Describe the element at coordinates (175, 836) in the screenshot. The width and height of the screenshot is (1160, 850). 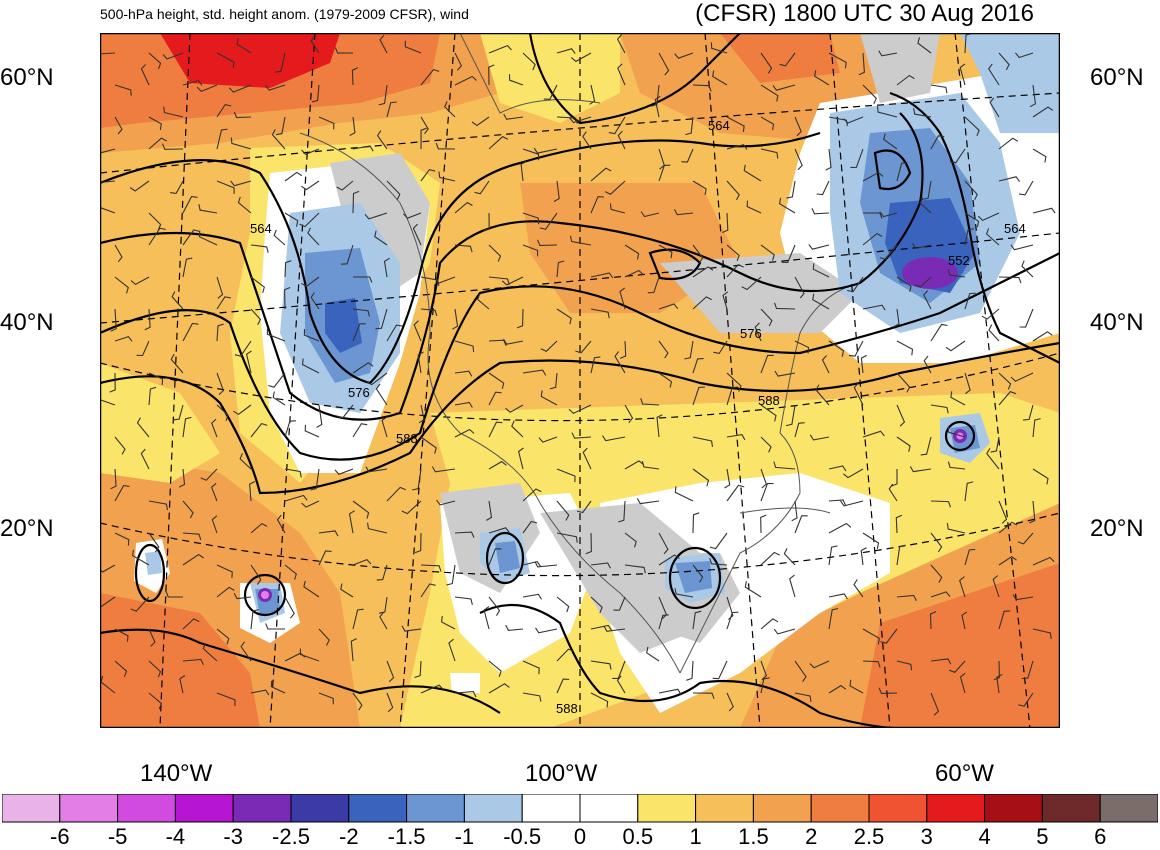
I see `colorbar-label: -4` at that location.